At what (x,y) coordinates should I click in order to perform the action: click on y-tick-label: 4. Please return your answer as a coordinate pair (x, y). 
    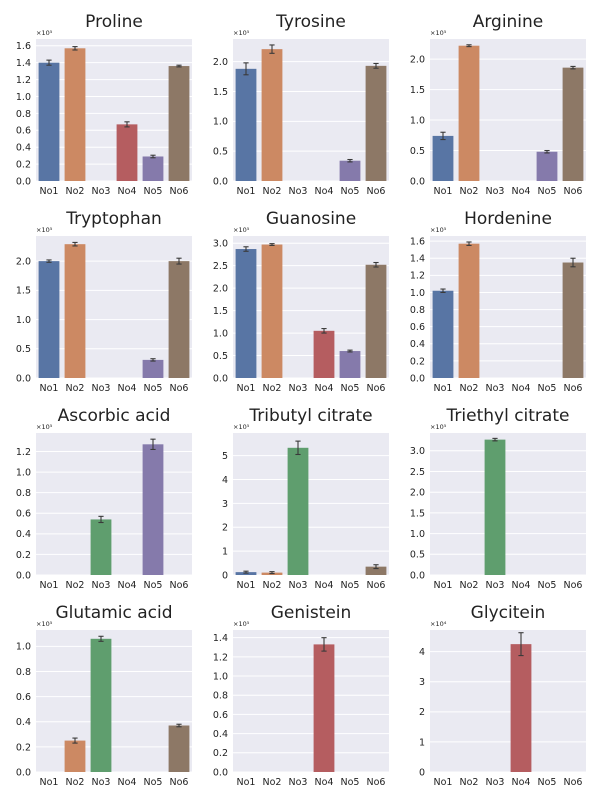
    Looking at the image, I should click on (225, 480).